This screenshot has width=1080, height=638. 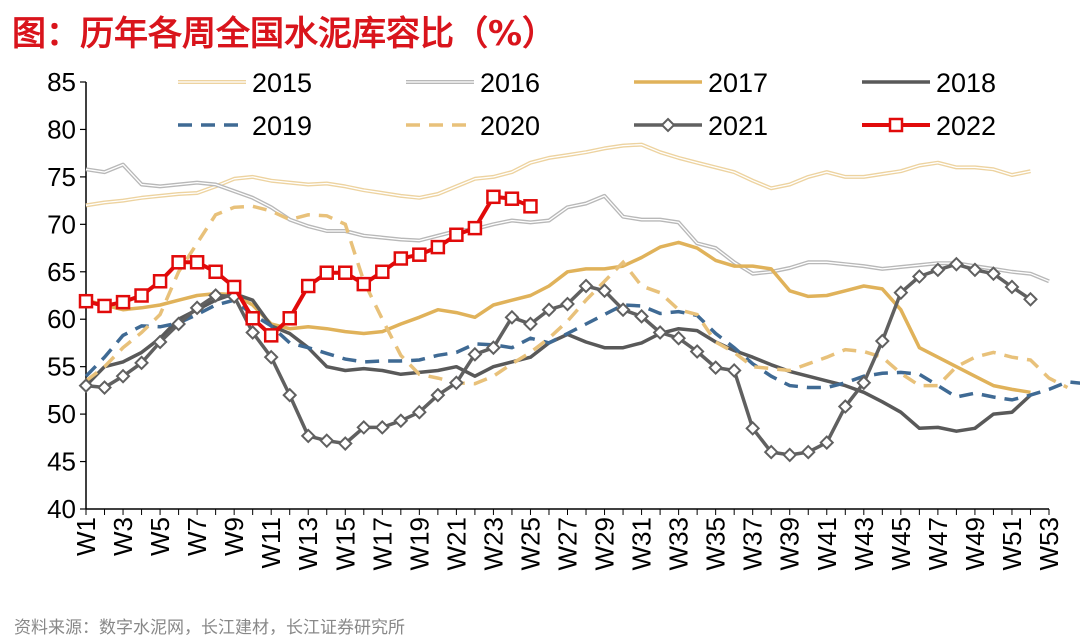 What do you see at coordinates (61, 414) in the screenshot?
I see `y-tick-label: 50` at bounding box center [61, 414].